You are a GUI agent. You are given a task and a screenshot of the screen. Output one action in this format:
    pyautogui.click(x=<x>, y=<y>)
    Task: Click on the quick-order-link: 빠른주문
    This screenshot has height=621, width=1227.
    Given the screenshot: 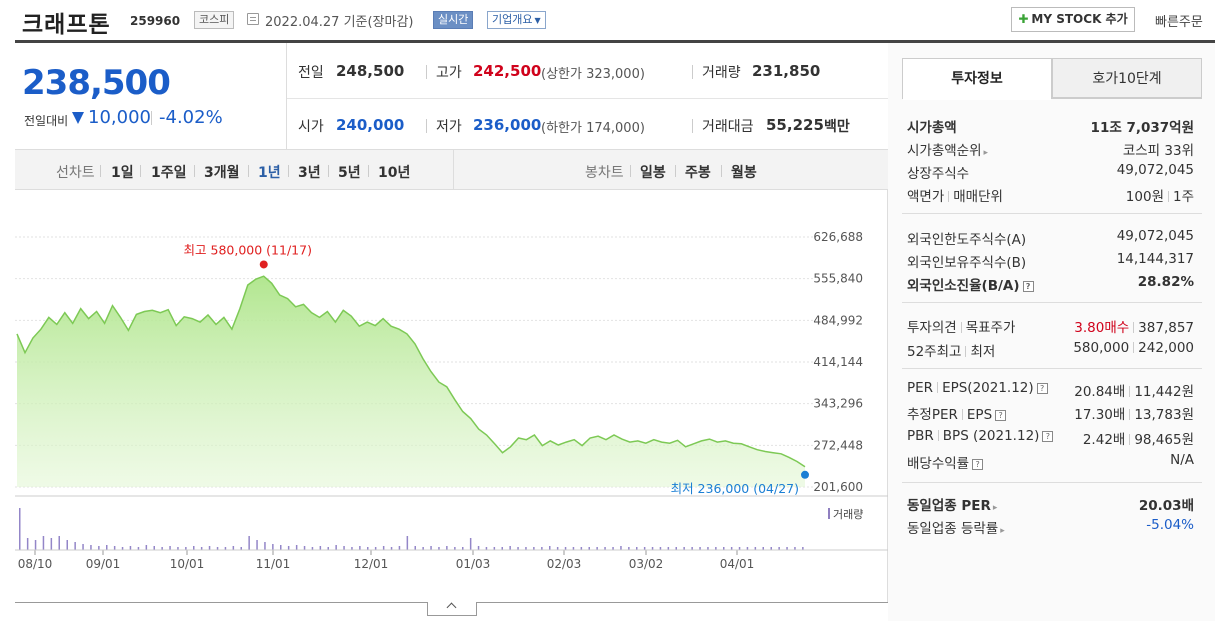 What is the action you would take?
    pyautogui.click(x=1179, y=22)
    